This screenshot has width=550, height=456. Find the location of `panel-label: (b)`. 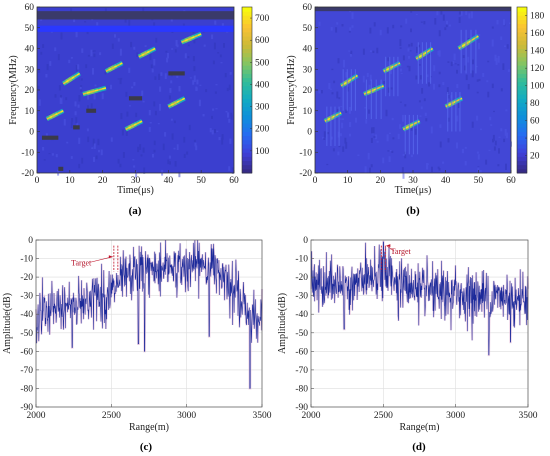

panel-label: (b) is located at coordinates (413, 211).